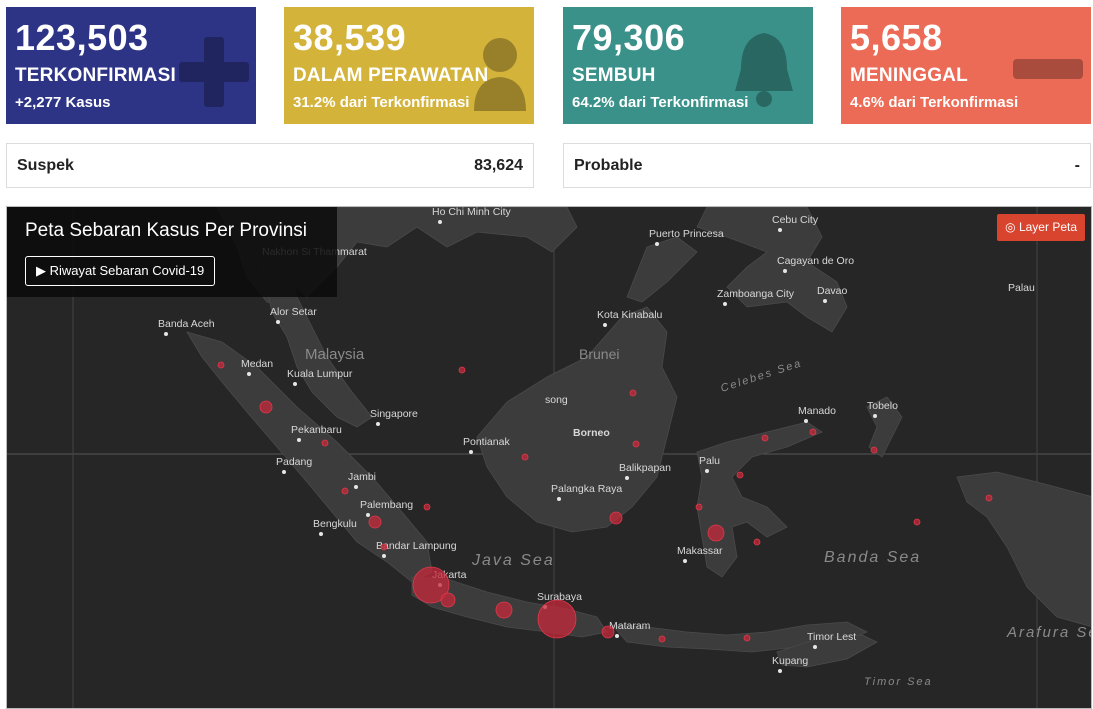 Image resolution: width=1093 pixels, height=709 pixels. What do you see at coordinates (266, 407) in the screenshot?
I see `case-bubble-north-sumatra` at bounding box center [266, 407].